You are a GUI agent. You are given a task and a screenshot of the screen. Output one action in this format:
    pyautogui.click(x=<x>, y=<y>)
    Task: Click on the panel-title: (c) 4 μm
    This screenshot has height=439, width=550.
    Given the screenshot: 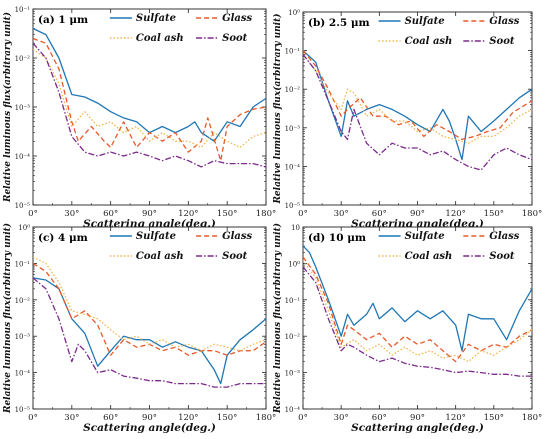 What is the action you would take?
    pyautogui.click(x=63, y=238)
    